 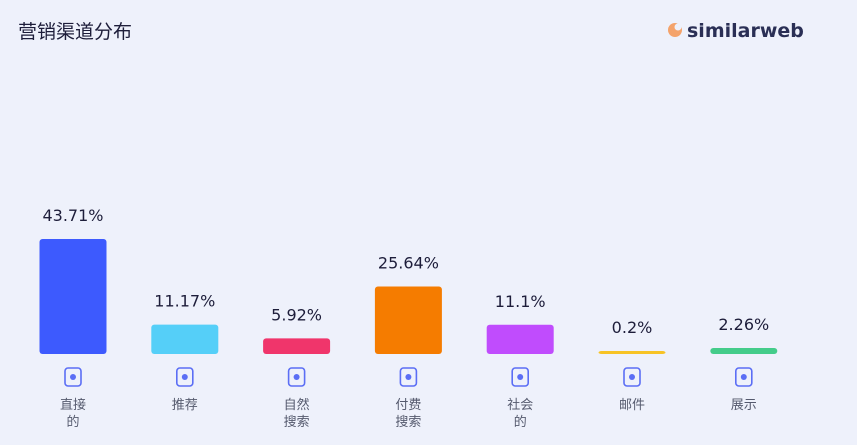 What do you see at coordinates (72, 215) in the screenshot?
I see `value-label: 43.71%` at bounding box center [72, 215].